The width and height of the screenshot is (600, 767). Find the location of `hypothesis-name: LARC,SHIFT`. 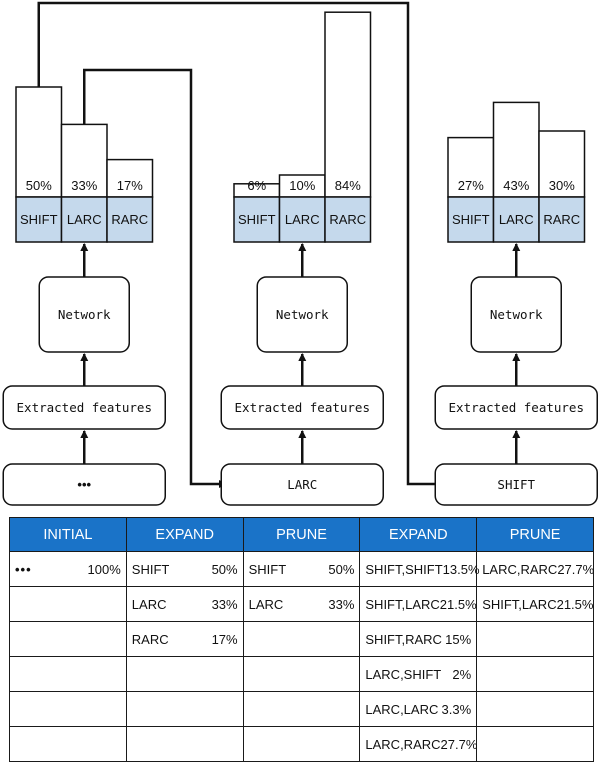

hypothesis-name: LARC,SHIFT is located at coordinates (403, 674).